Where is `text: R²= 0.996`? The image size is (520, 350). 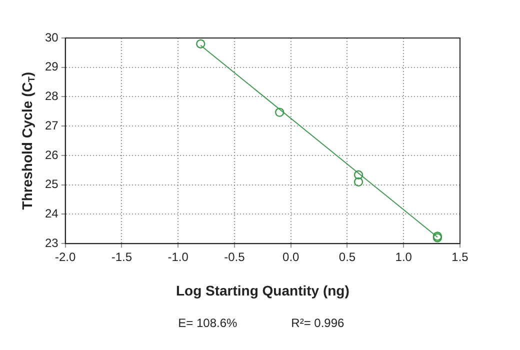
text: R²= 0.996 is located at coordinates (318, 323).